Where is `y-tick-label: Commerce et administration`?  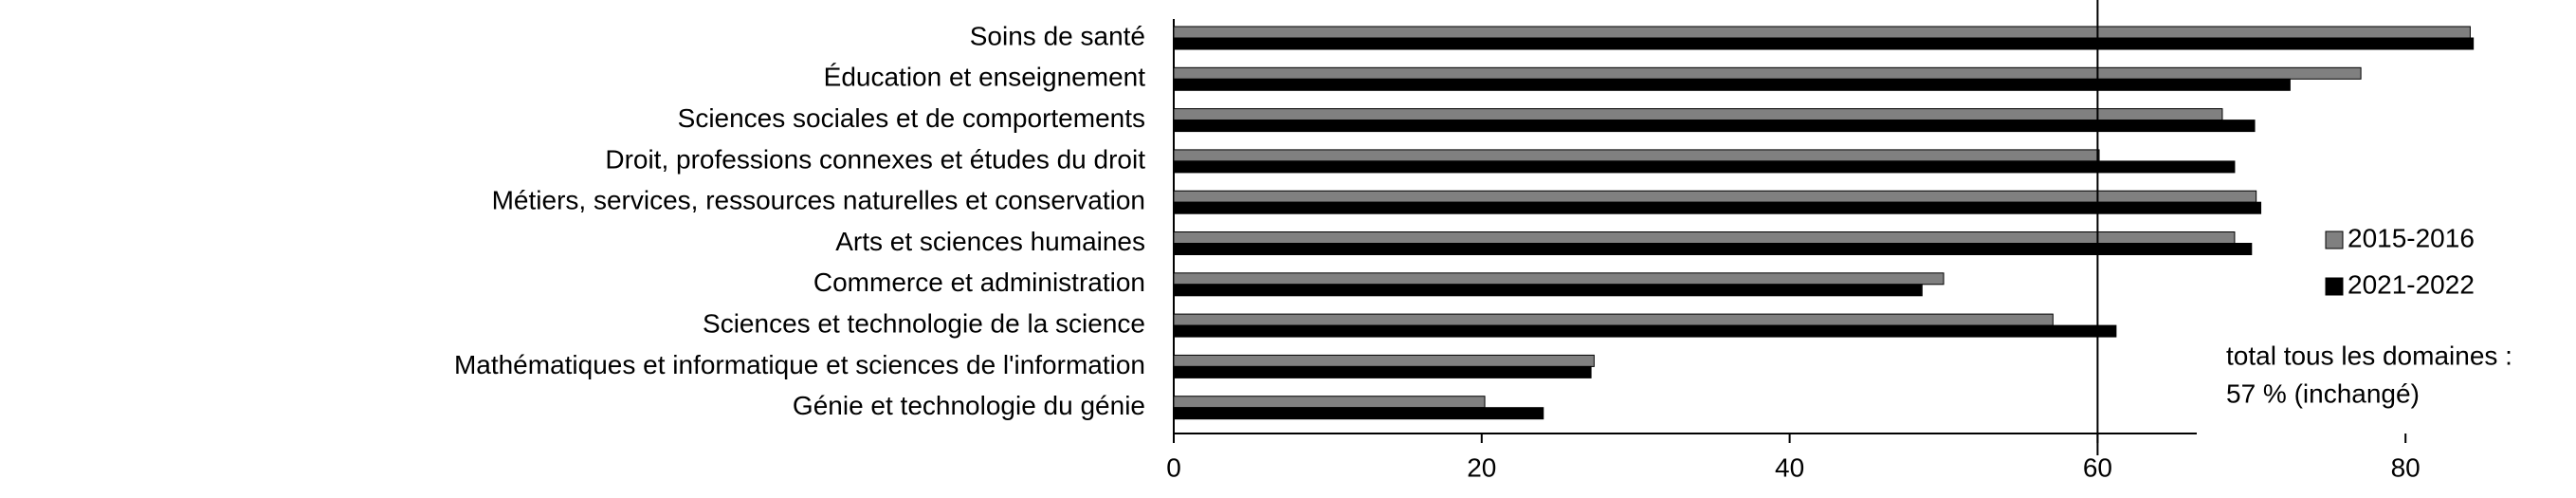 y-tick-label: Commerce et administration is located at coordinates (979, 282).